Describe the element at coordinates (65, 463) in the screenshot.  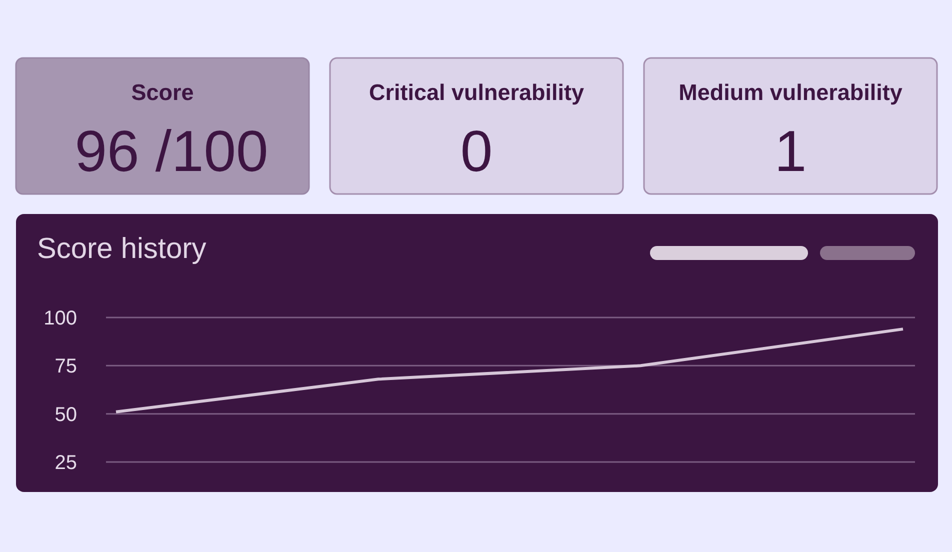
I see `y-tick-label: 25` at that location.